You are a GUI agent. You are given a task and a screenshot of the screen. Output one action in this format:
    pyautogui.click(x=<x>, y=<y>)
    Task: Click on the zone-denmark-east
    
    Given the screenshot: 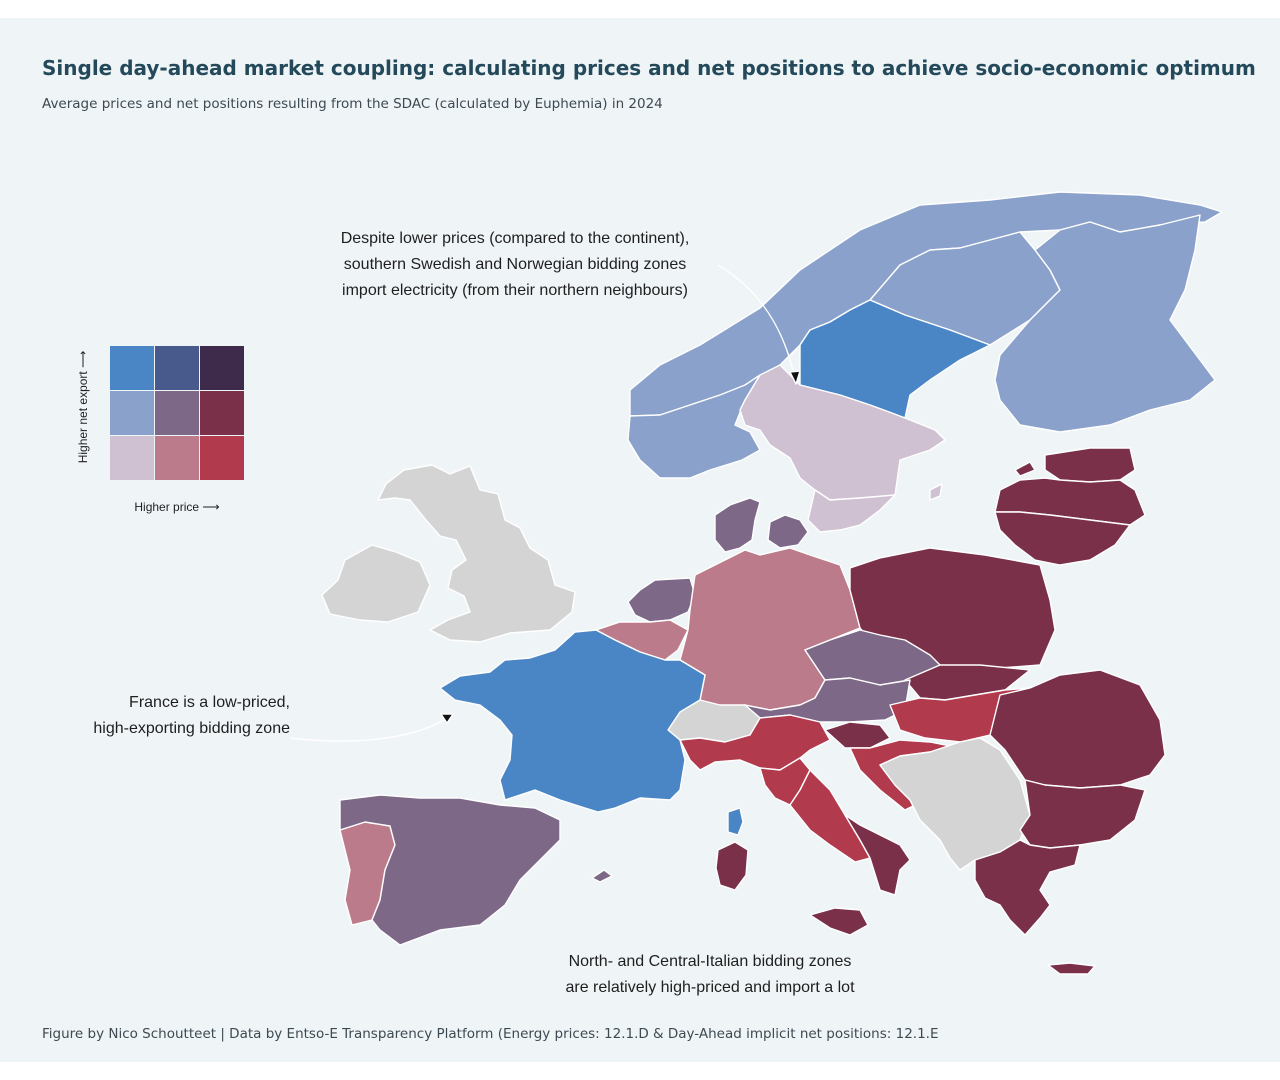 What is the action you would take?
    pyautogui.click(x=788, y=531)
    